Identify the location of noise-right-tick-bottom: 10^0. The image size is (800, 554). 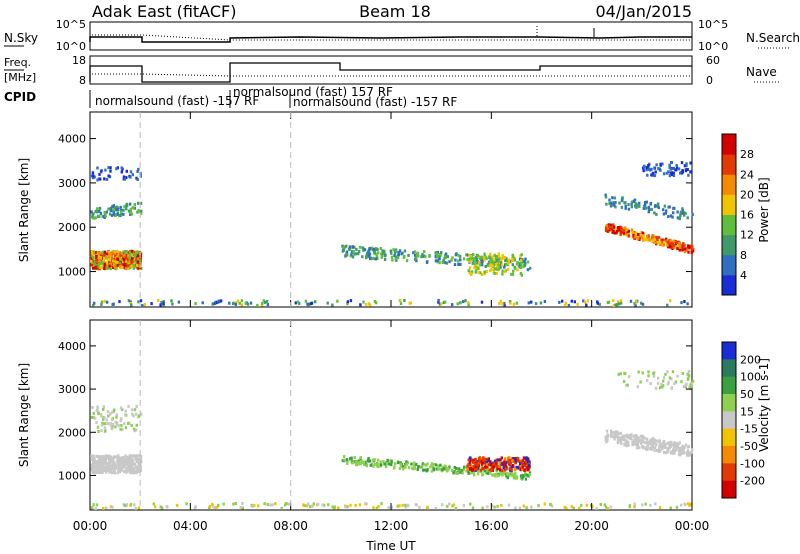
(713, 46).